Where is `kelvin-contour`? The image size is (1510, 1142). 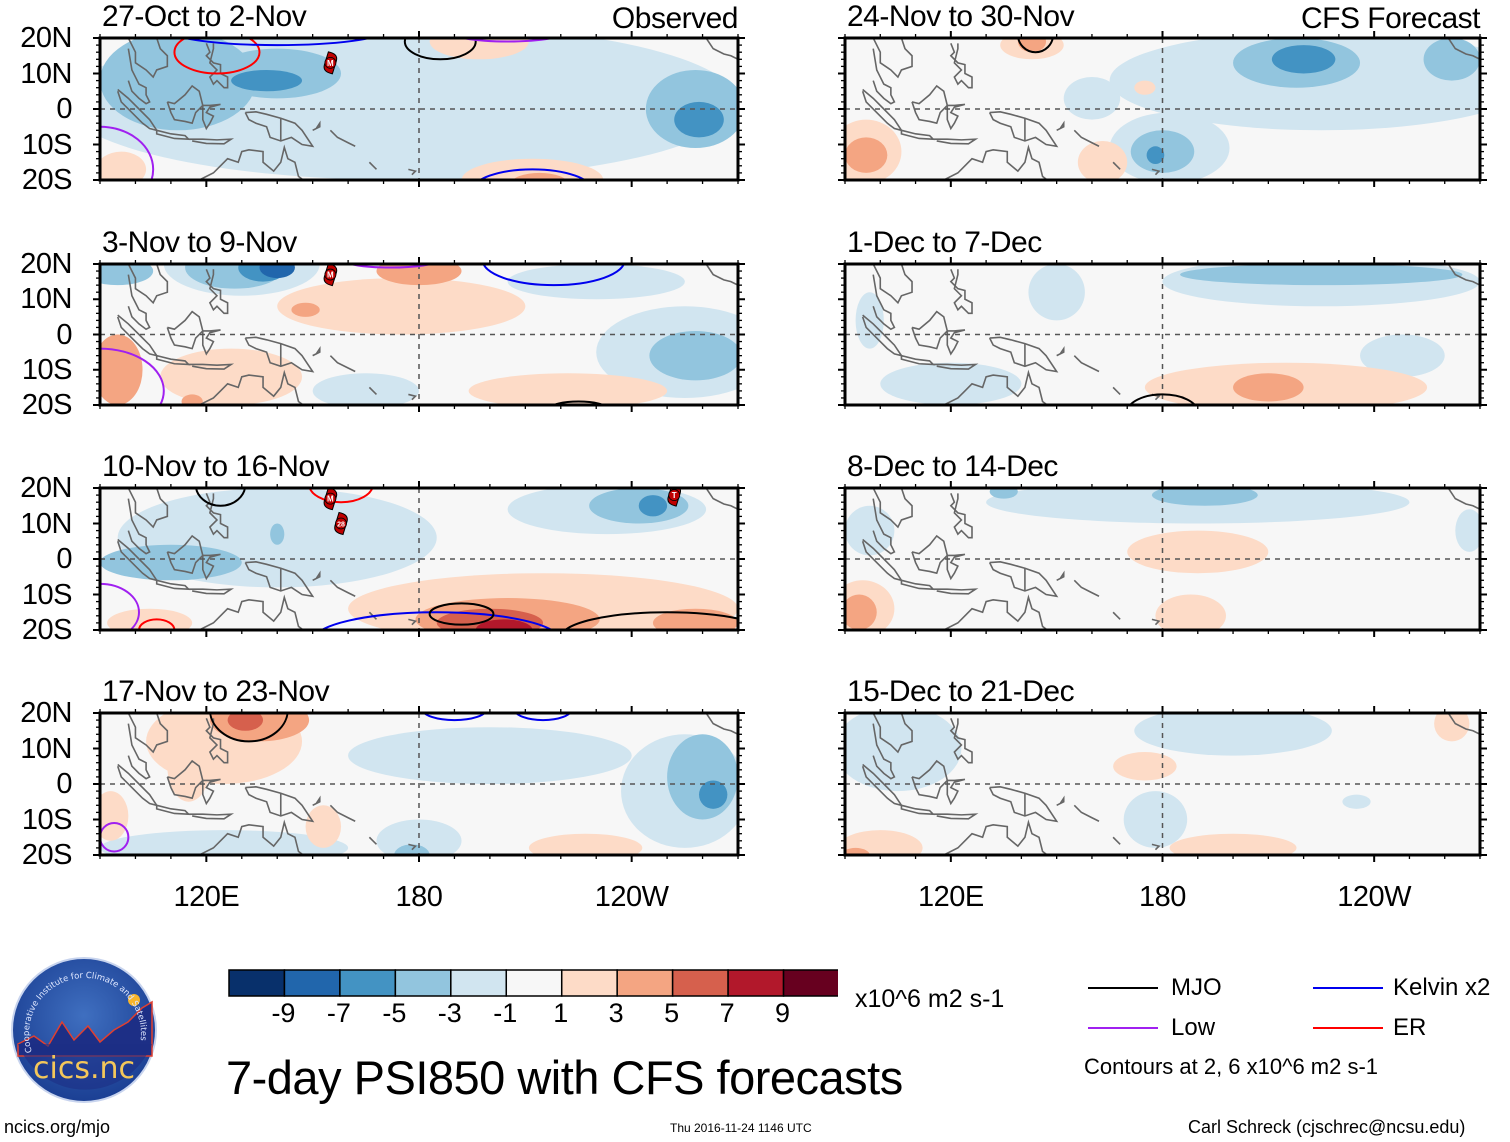 kelvin-contour is located at coordinates (454, 717).